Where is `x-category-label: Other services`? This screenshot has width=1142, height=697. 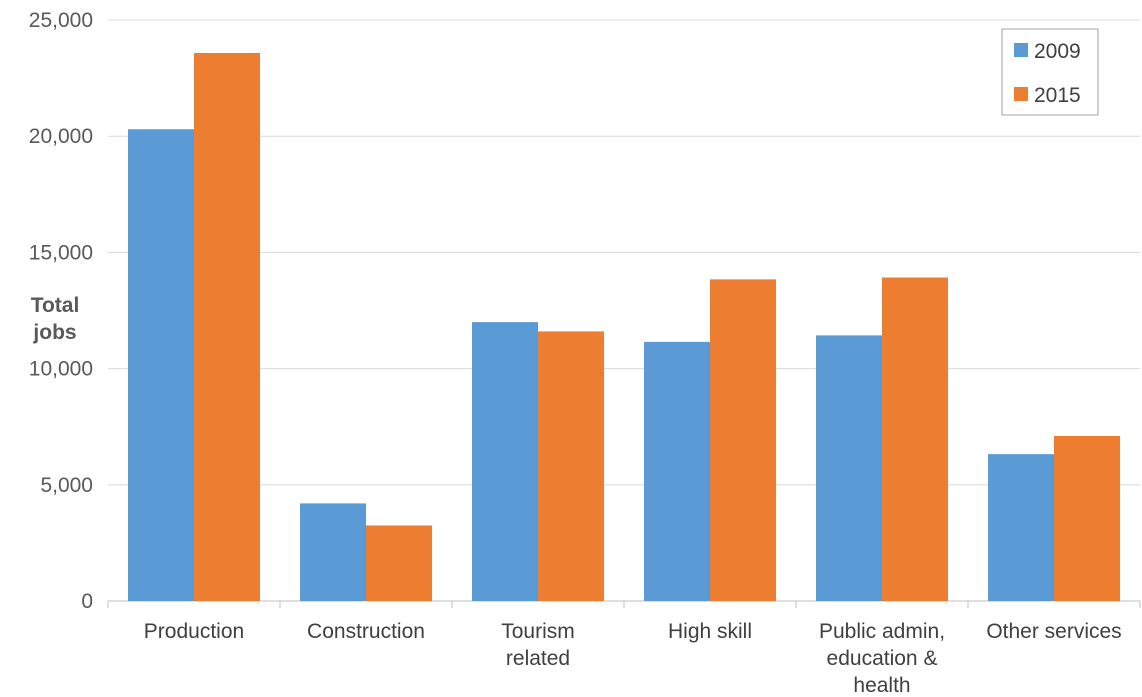
x-category-label: Other services is located at coordinates (1053, 631).